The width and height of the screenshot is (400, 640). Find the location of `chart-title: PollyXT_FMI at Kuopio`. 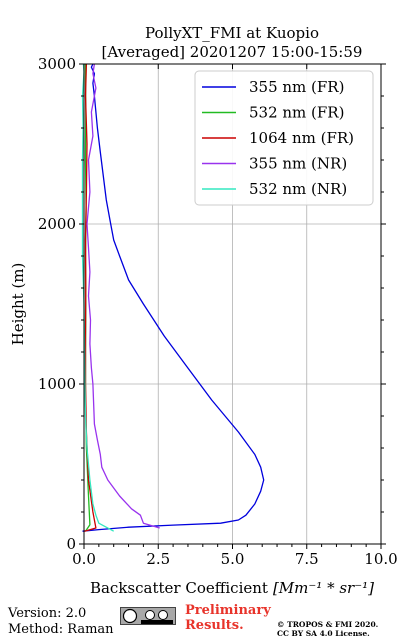

chart-title: PollyXT_FMI at Kuopio is located at coordinates (232, 33).